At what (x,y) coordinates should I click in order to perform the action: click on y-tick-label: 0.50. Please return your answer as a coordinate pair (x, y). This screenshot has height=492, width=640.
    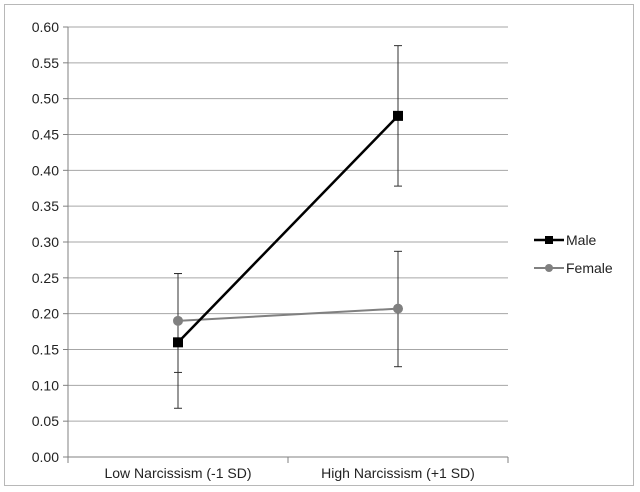
    Looking at the image, I should click on (45, 99).